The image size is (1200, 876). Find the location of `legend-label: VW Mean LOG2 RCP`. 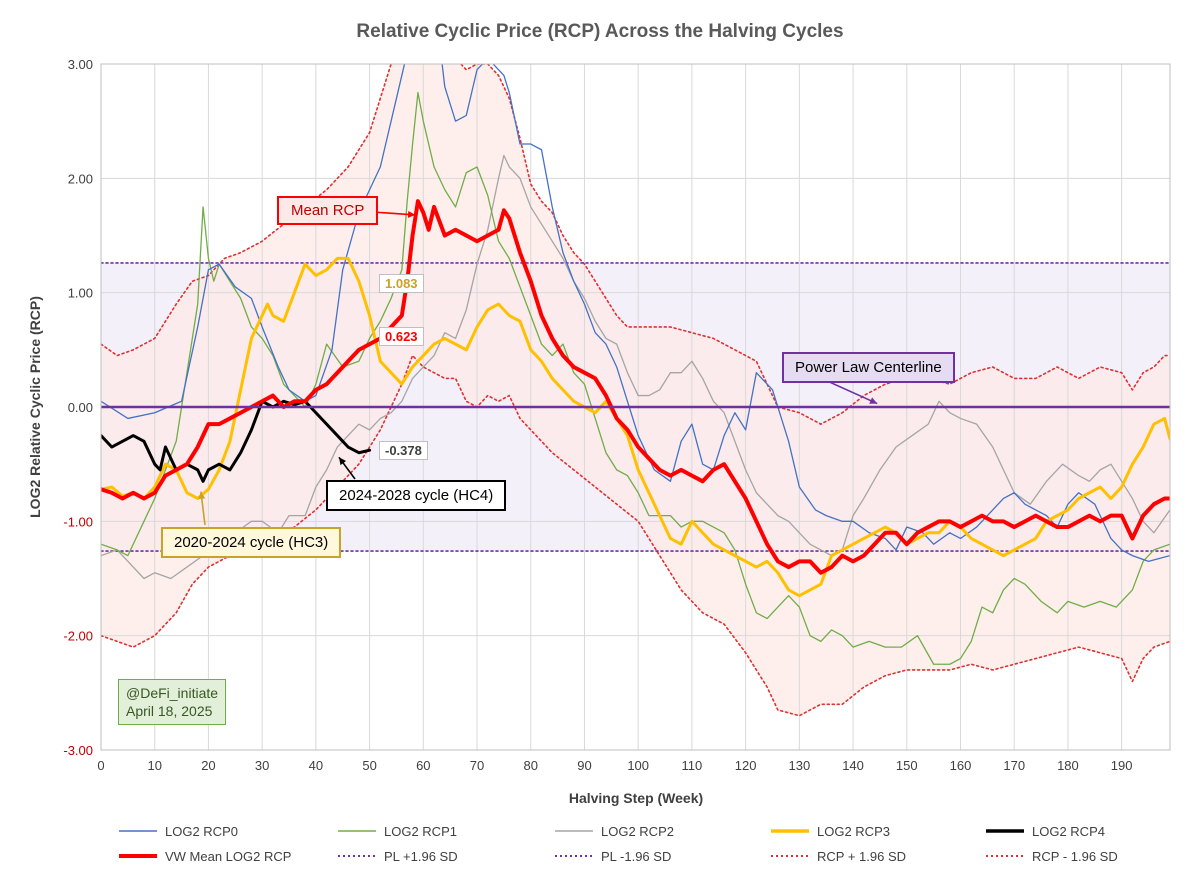

legend-label: VW Mean LOG2 RCP is located at coordinates (228, 856).